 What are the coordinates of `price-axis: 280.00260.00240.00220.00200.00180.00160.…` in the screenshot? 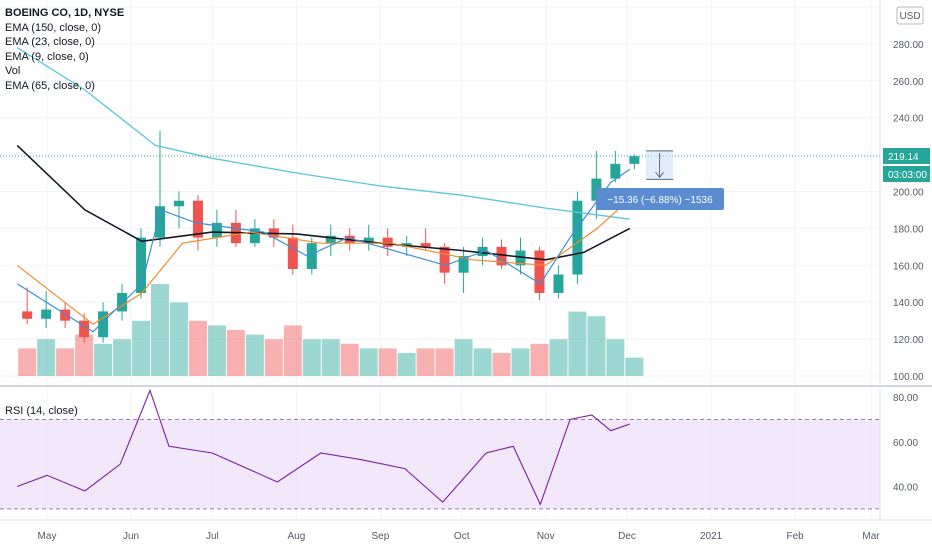 It's located at (908, 211).